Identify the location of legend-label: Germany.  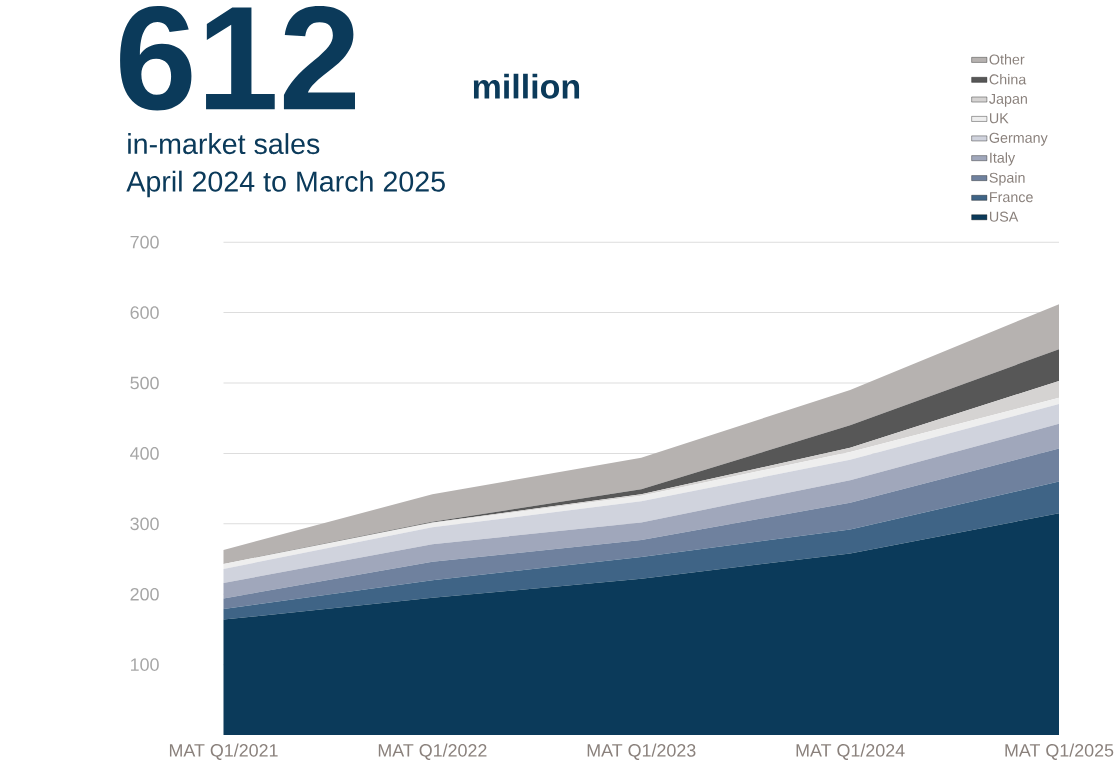
(1018, 139).